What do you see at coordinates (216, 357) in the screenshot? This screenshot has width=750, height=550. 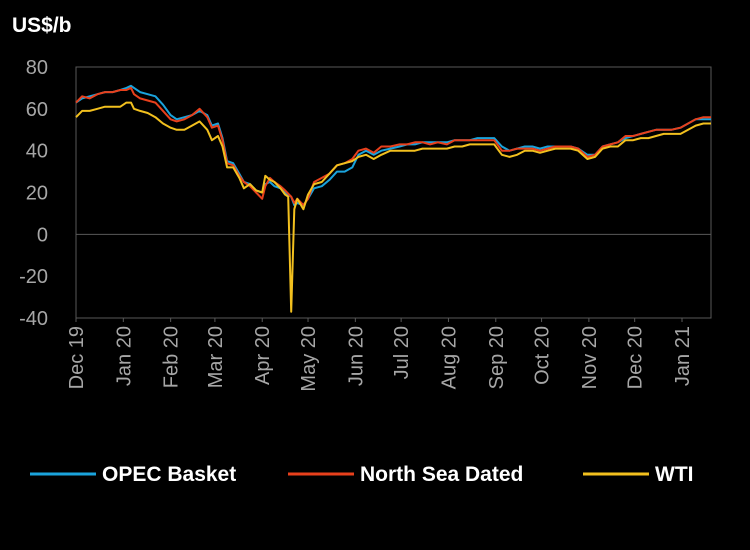 I see `x-tick-label: Mar 20` at bounding box center [216, 357].